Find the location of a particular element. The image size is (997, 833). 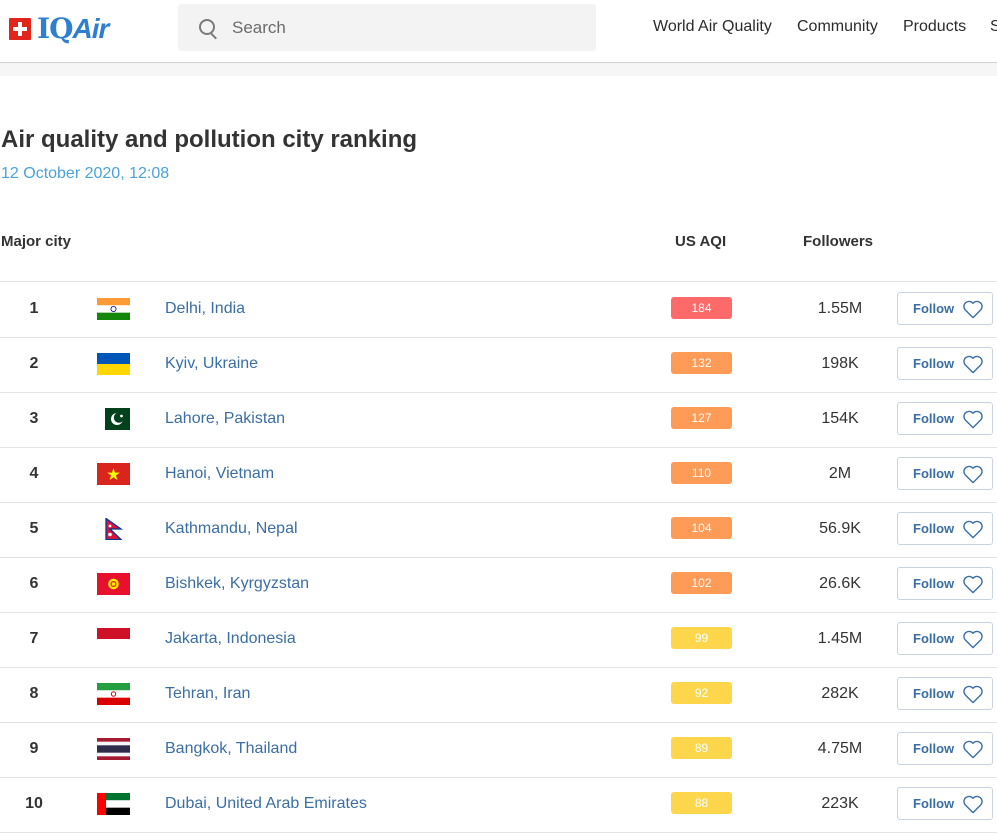

logo-wordmark: IQAir is located at coordinates (73, 28).